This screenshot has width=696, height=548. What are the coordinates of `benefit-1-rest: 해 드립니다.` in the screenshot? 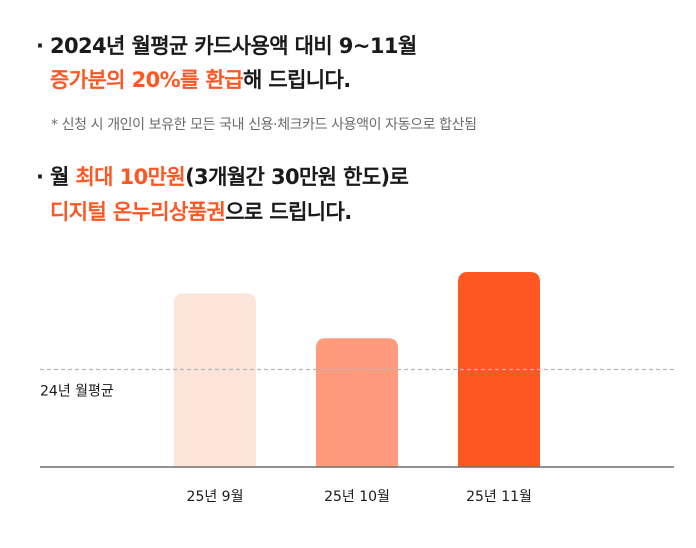 It's located at (296, 80).